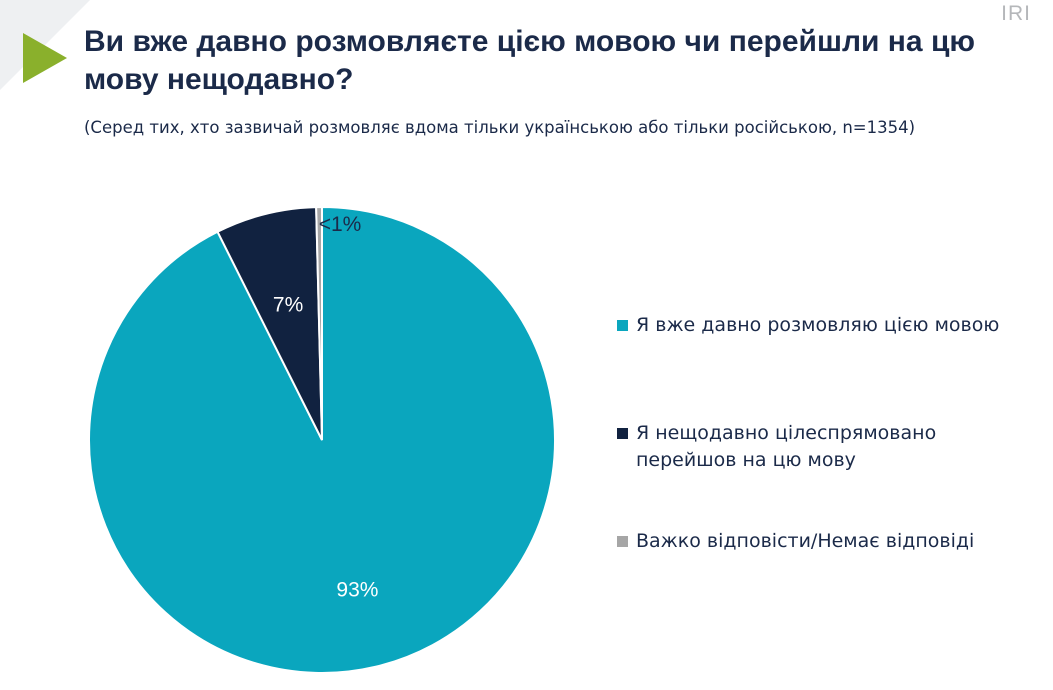 The height and width of the screenshot is (690, 1053). What do you see at coordinates (319, 323) in the screenshot?
I see `pie-slice-no-answer` at bounding box center [319, 323].